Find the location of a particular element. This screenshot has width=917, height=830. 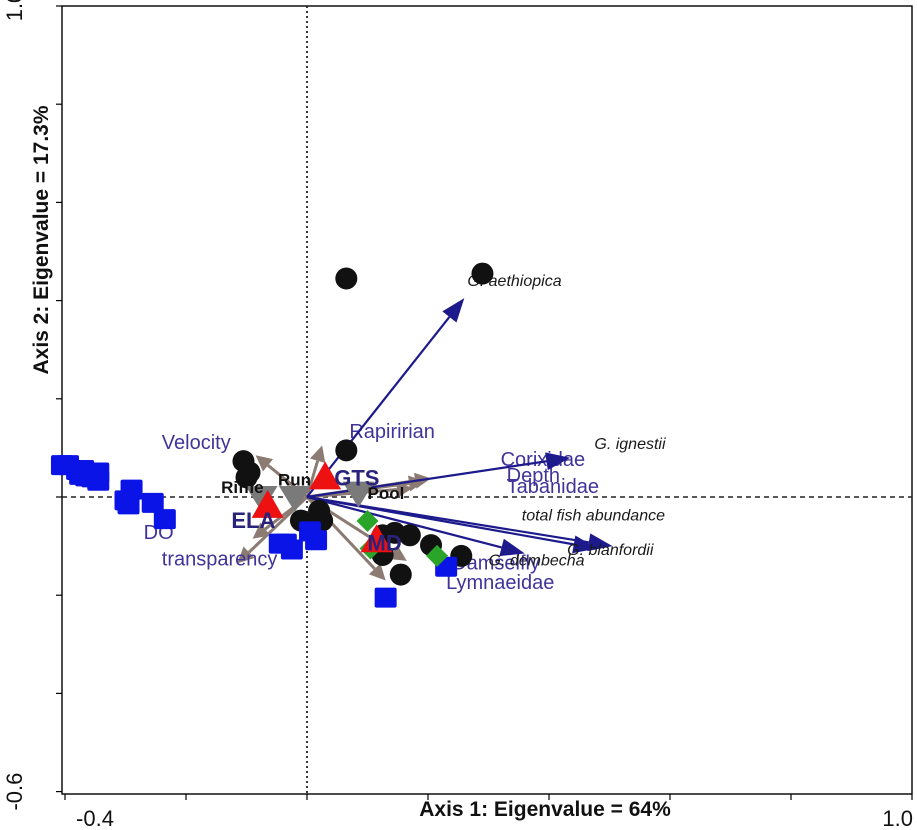

env-arrow-damselfly-head is located at coordinates (398, 553).